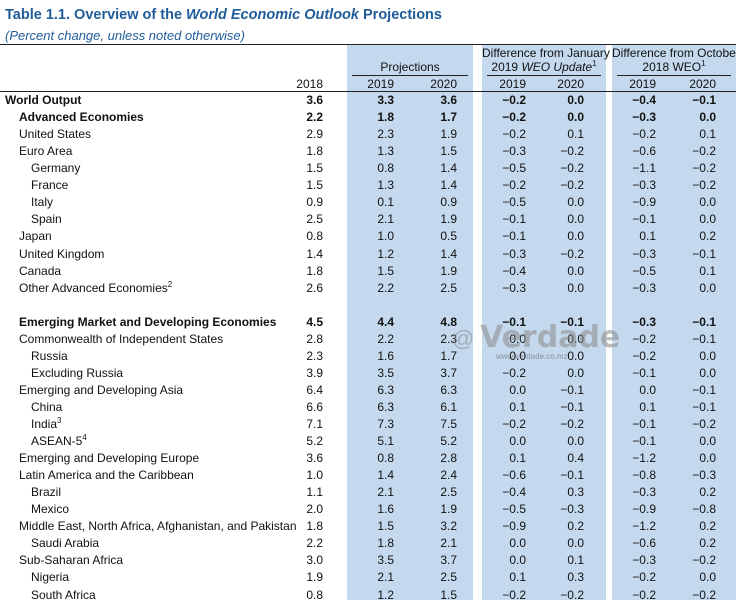 This screenshot has height=604, width=736. Describe the element at coordinates (314, 219) in the screenshot. I see `row-value: 2.5` at that location.